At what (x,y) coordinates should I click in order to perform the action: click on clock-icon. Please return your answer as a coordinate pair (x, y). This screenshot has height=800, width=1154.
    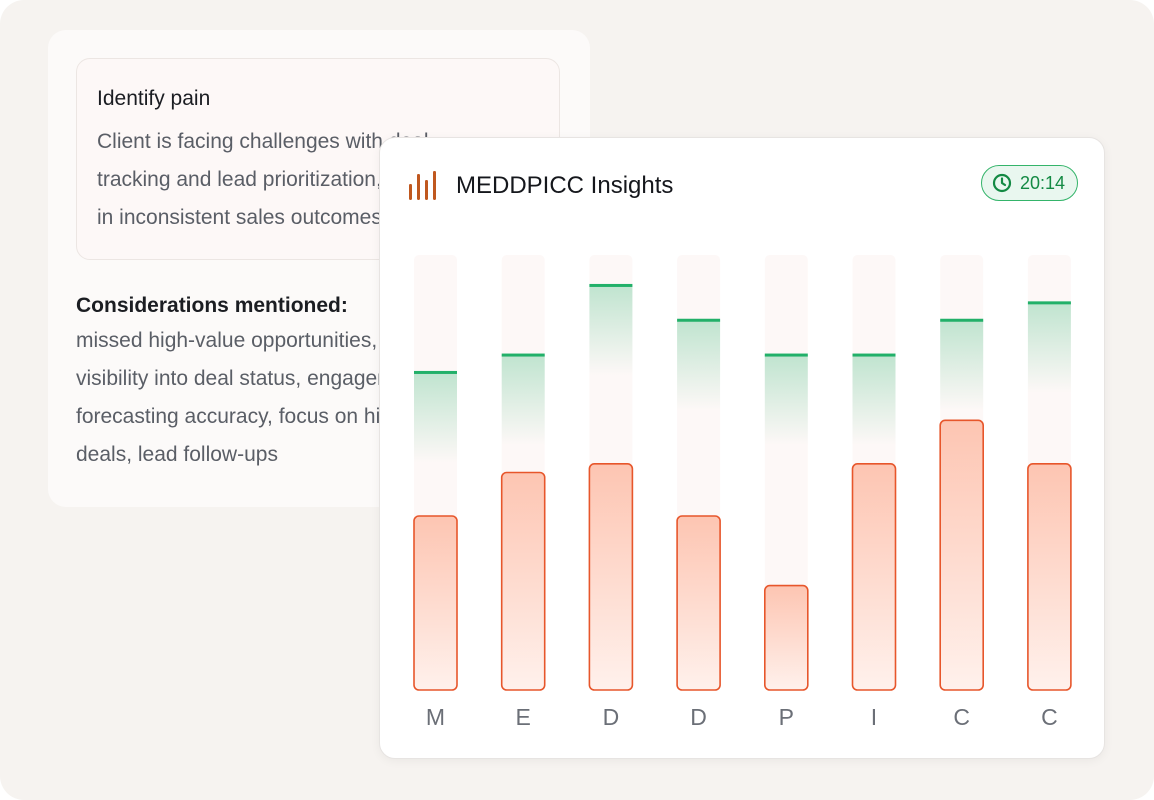
    Looking at the image, I should click on (1002, 183).